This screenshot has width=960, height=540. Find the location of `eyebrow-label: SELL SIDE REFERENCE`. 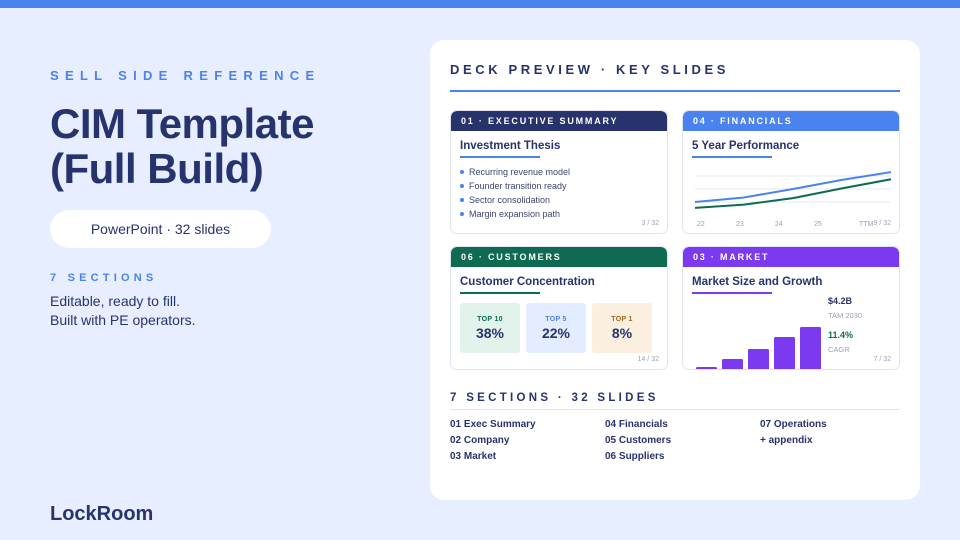

eyebrow-label: SELL SIDE REFERENCE is located at coordinates (185, 75).